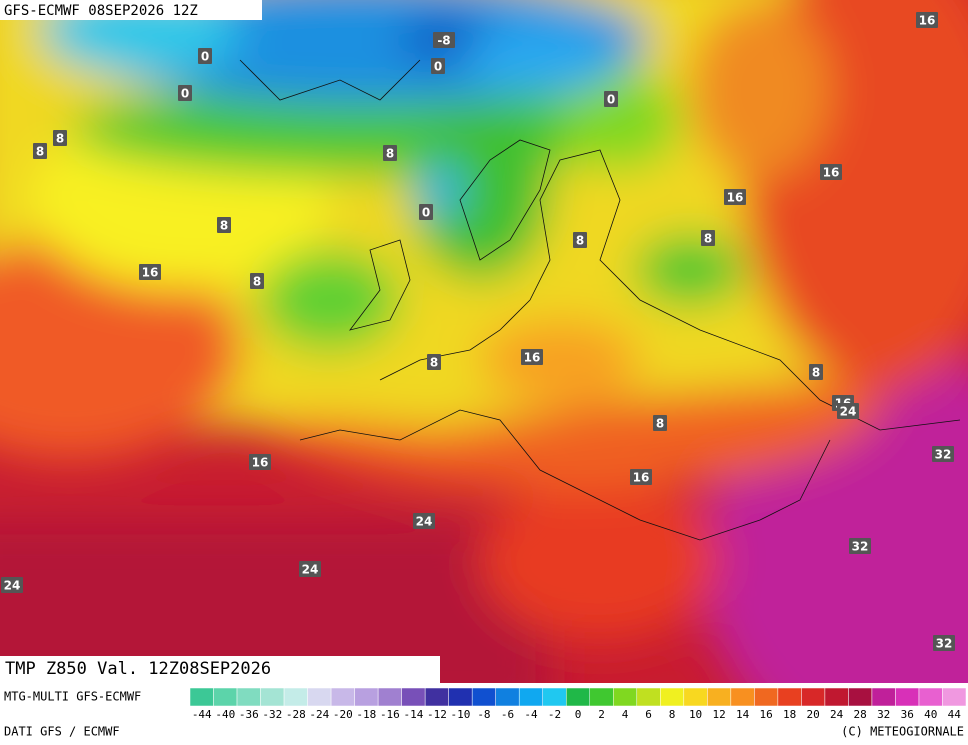 This screenshot has width=968, height=745. I want to click on legend-tick-label: -14, so click(413, 714).